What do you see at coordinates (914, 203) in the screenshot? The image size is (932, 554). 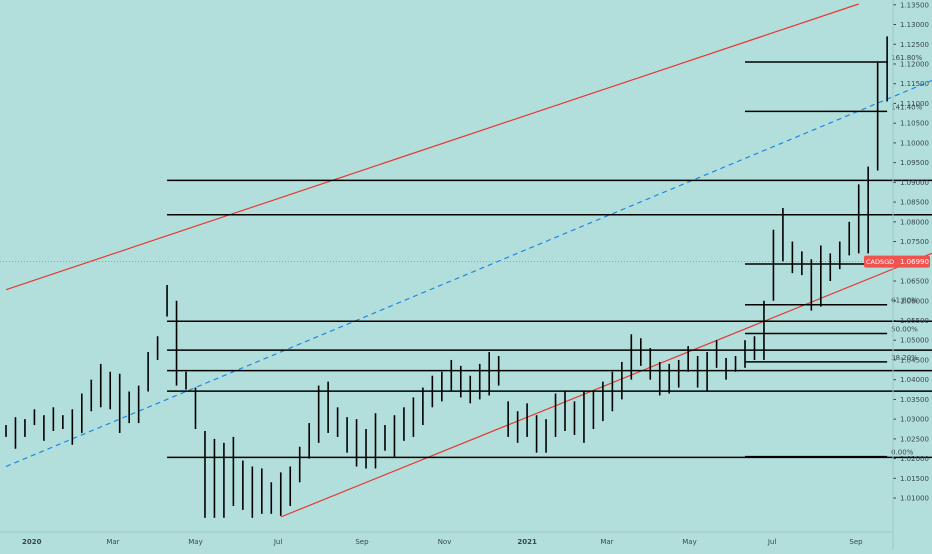 I see `price-tick-label: 1.08500` at bounding box center [914, 203].